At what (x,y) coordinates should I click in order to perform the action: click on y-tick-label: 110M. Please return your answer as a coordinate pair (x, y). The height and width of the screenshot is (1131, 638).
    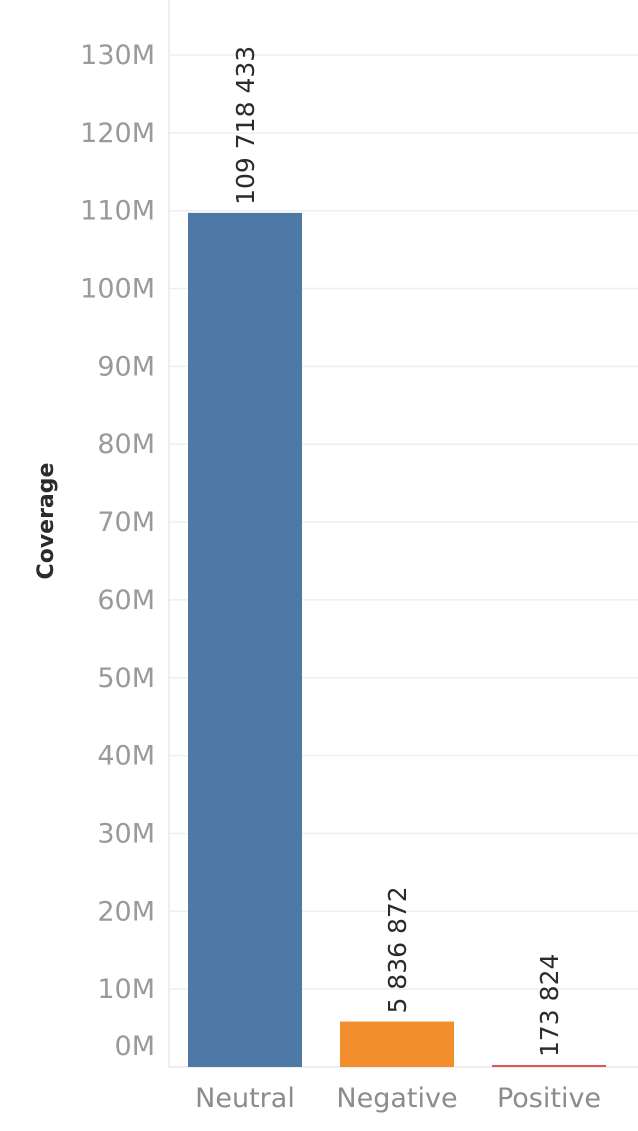
    Looking at the image, I should click on (117, 211).